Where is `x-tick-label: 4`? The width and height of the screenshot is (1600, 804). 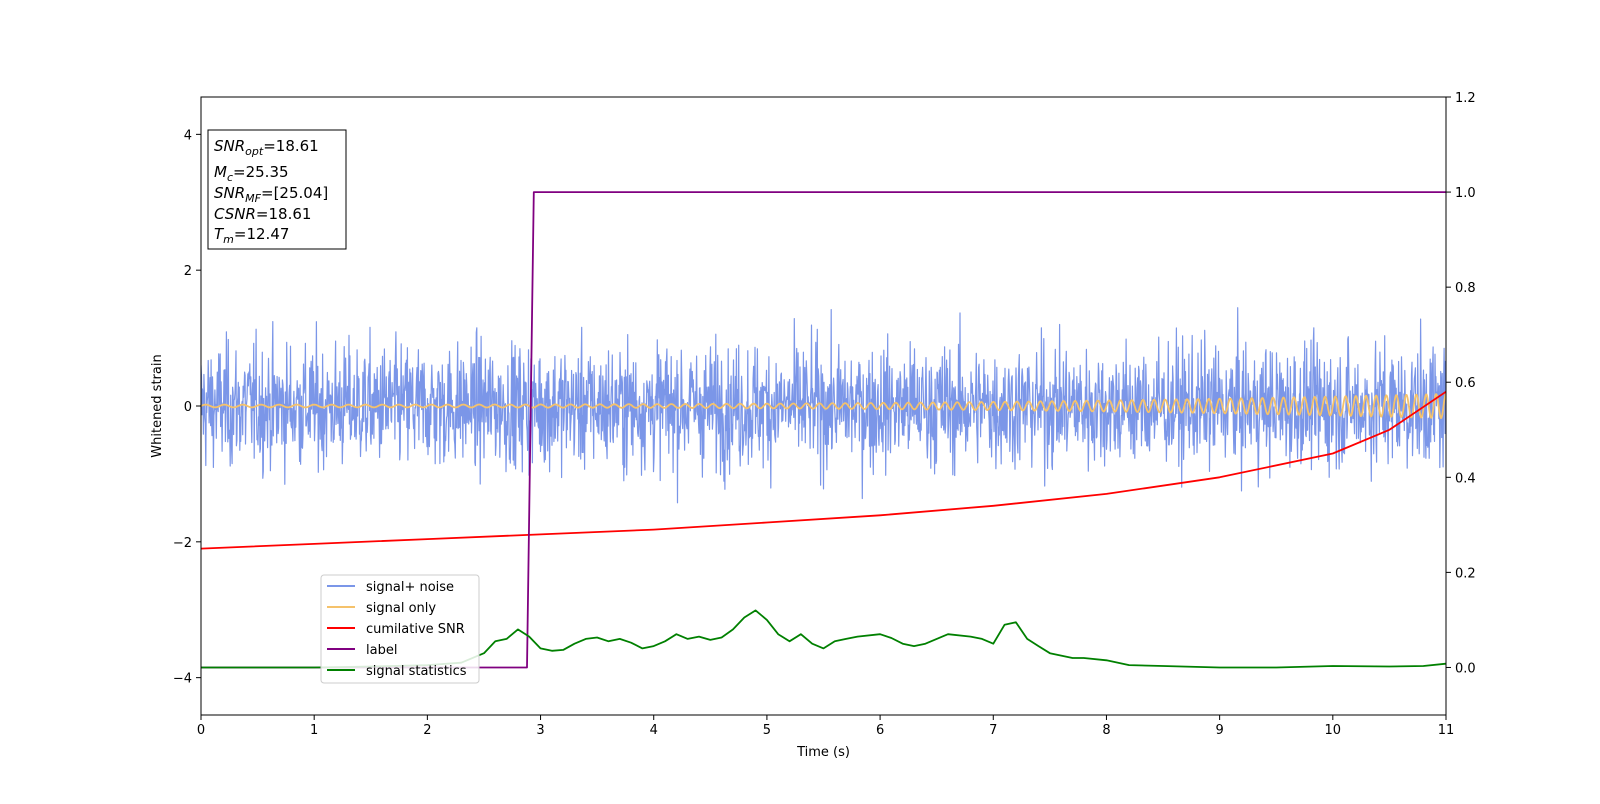
x-tick-label: 4 is located at coordinates (654, 730).